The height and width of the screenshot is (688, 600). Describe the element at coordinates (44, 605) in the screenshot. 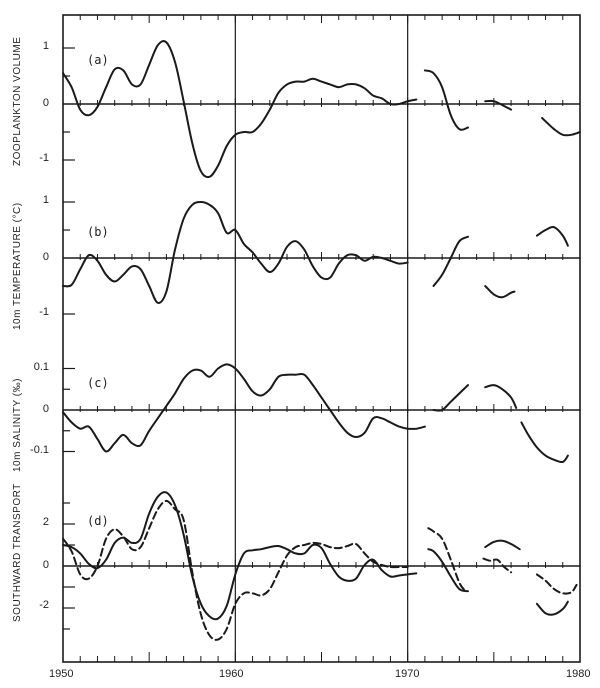

I see `ytick-d-neg: -2` at that location.